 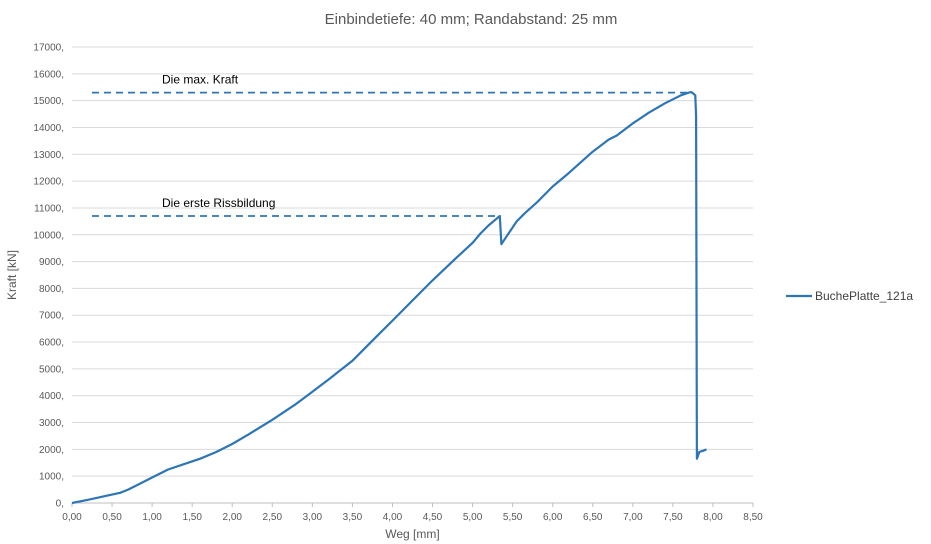 I want to click on x-tick-label: 5,50, so click(x=513, y=517).